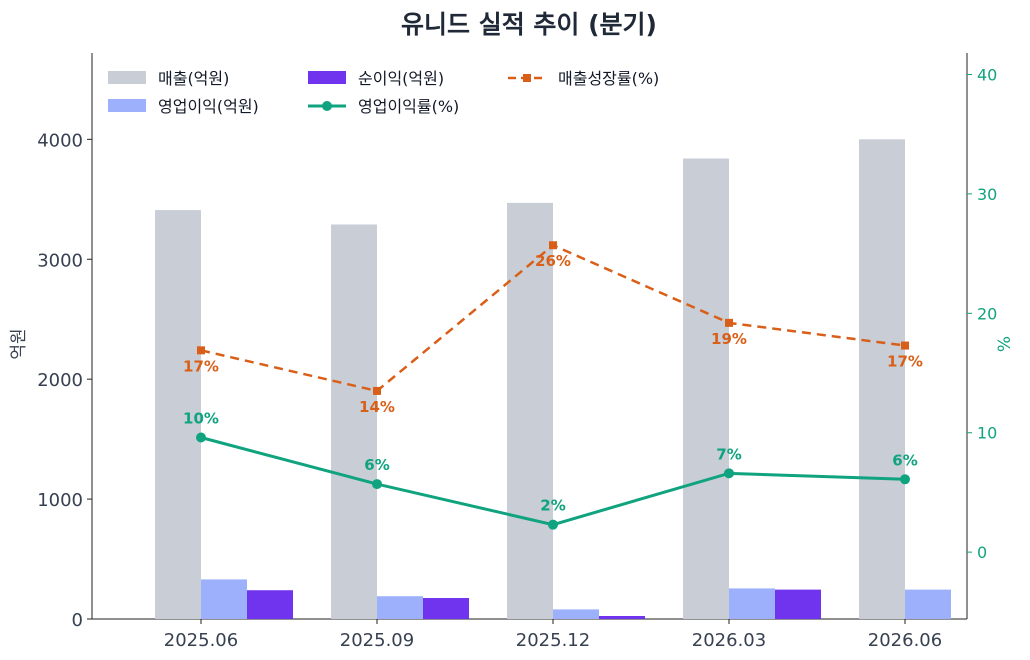  Describe the element at coordinates (401, 78) in the screenshot. I see `legend-label: 순이익(억원)` at that location.